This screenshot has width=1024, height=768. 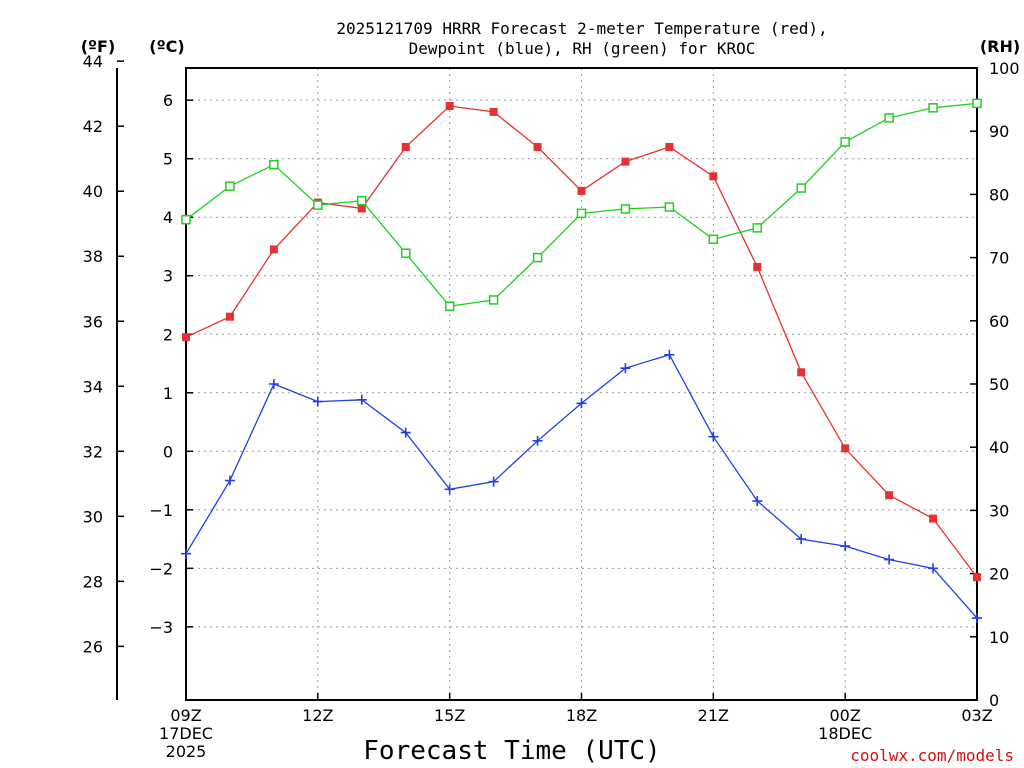 What do you see at coordinates (93, 321) in the screenshot?
I see `fahrenheit-tick-label: 36` at bounding box center [93, 321].